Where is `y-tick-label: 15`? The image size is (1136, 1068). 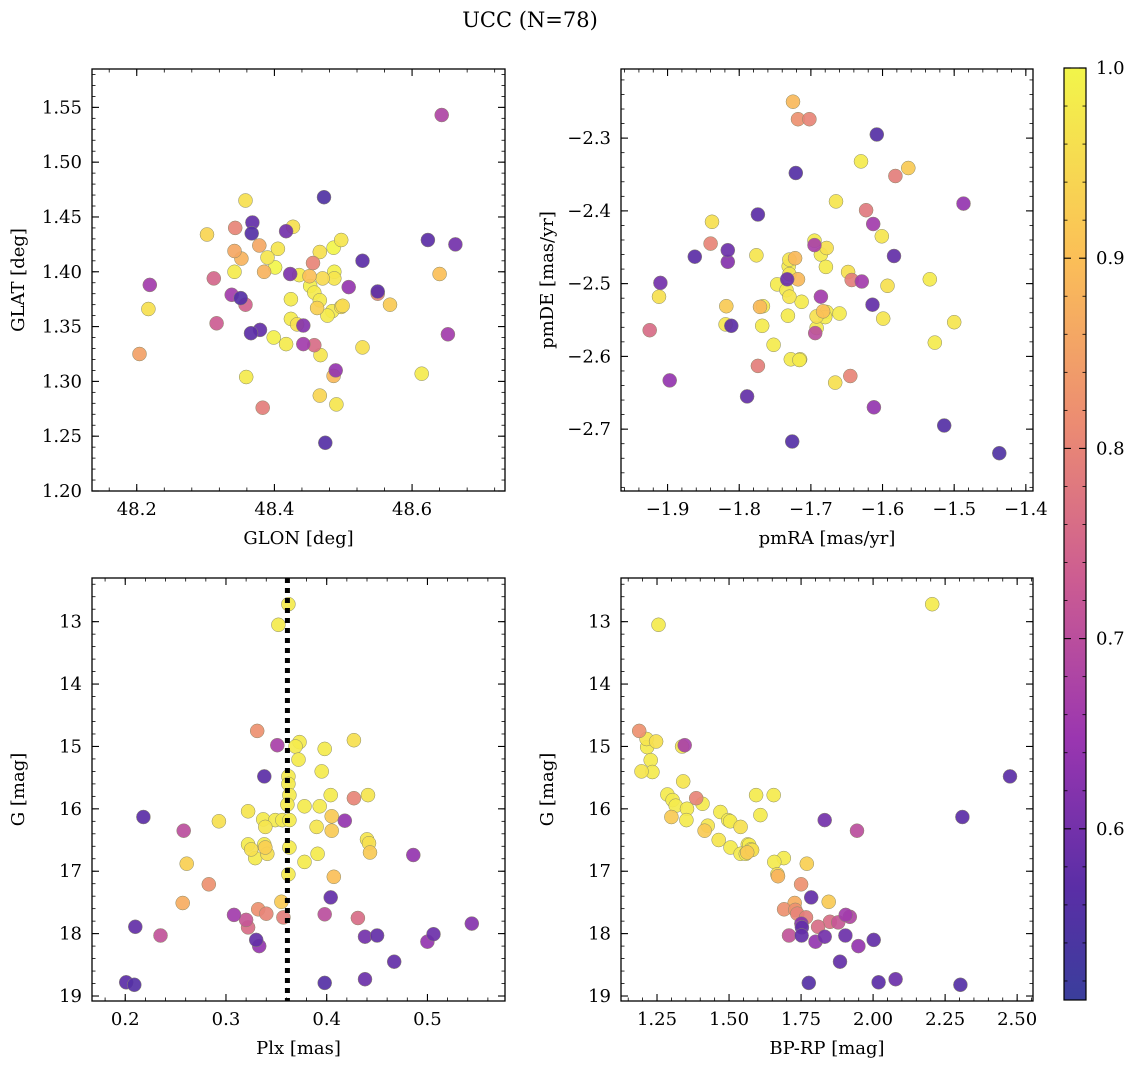 y-tick-label: 15 is located at coordinates (70, 746).